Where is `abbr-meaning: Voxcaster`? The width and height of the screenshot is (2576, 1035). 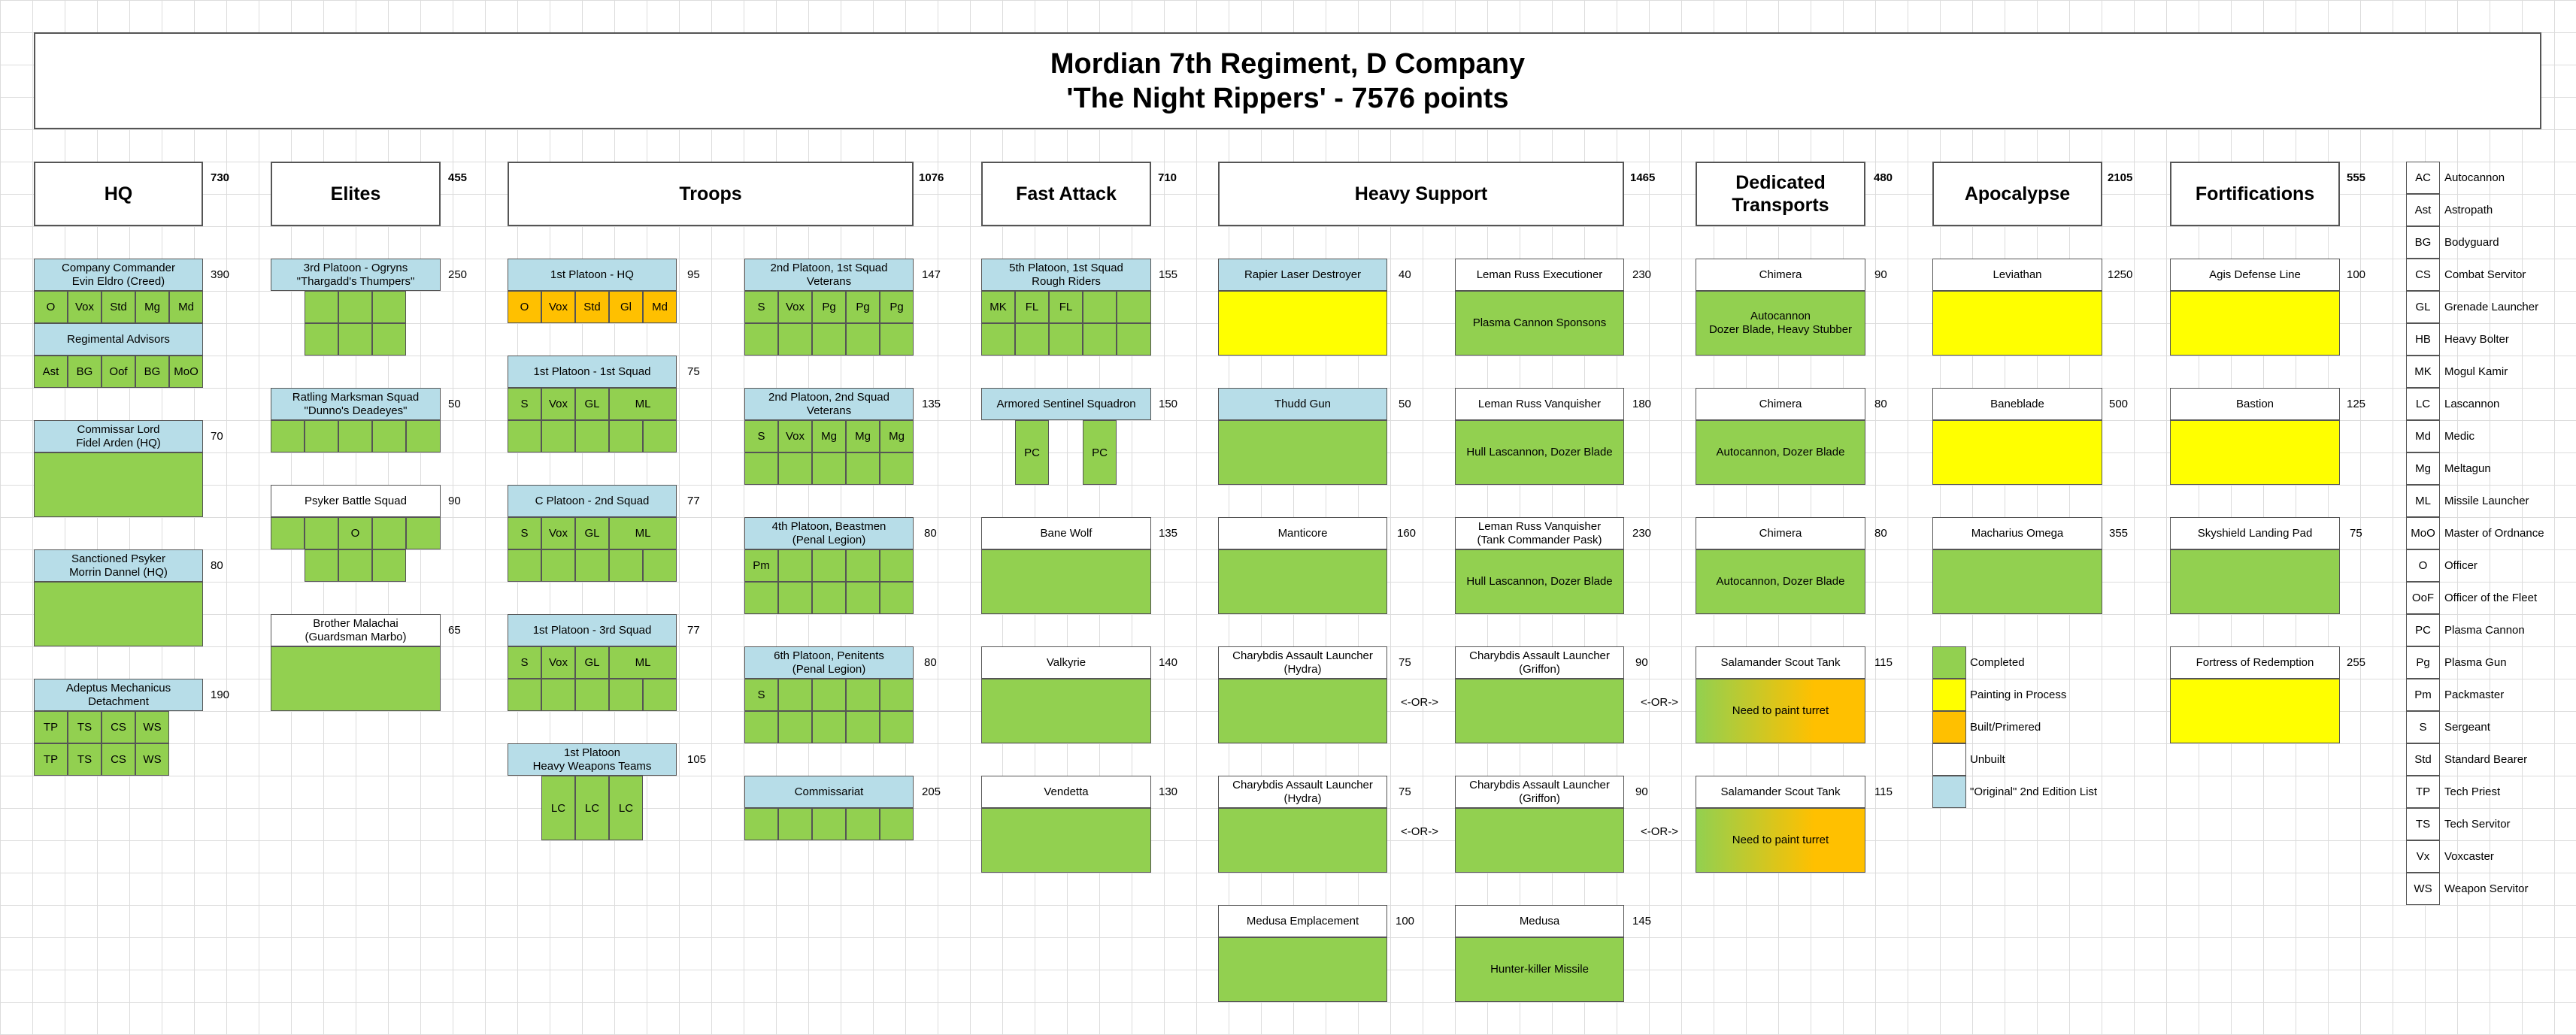
abbr-meaning: Voxcaster is located at coordinates (2469, 857).